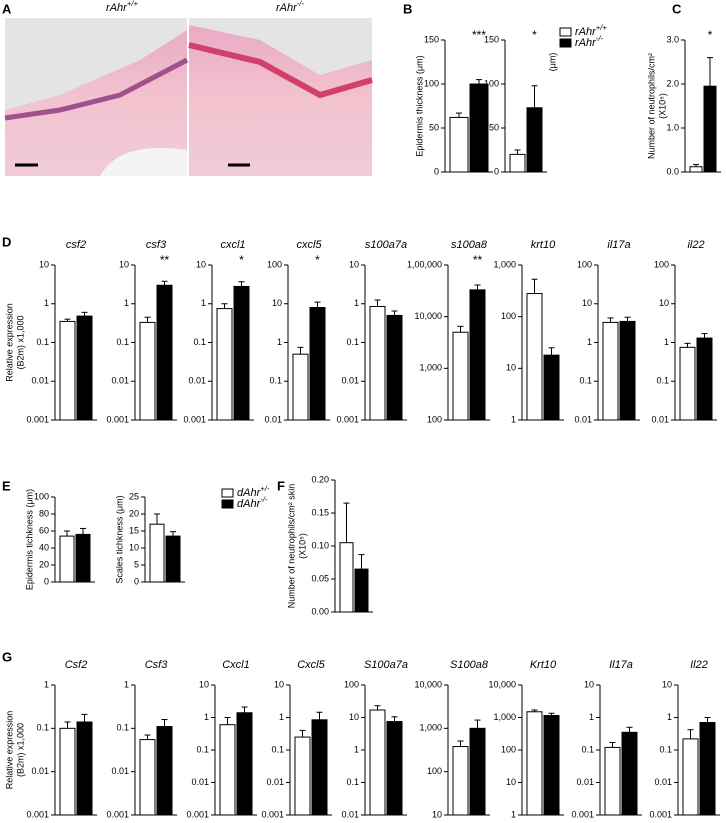 The width and height of the screenshot is (726, 823). What do you see at coordinates (29, 539) in the screenshot?
I see `y-axis-label: Epidermis tichkness (μm)` at bounding box center [29, 539].